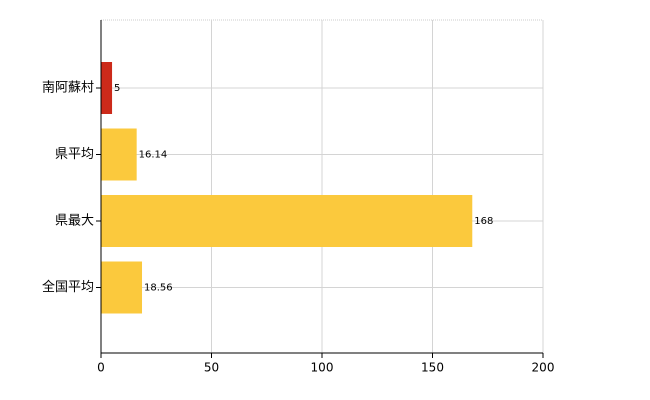 Image resolution: width=650 pixels, height=400 pixels. What do you see at coordinates (101, 368) in the screenshot?
I see `x-tick-label: 0` at bounding box center [101, 368].